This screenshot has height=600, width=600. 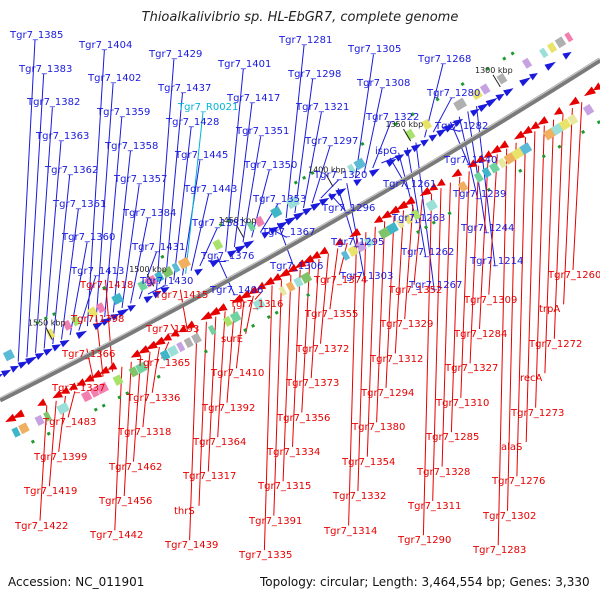 I want to click on forward-gene-label: Tgr7_1308, so click(x=384, y=83).